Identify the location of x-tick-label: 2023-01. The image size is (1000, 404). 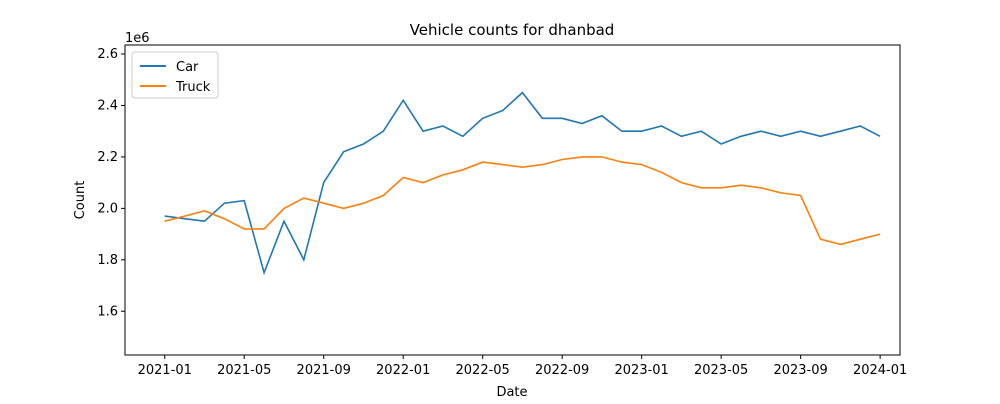
(642, 370).